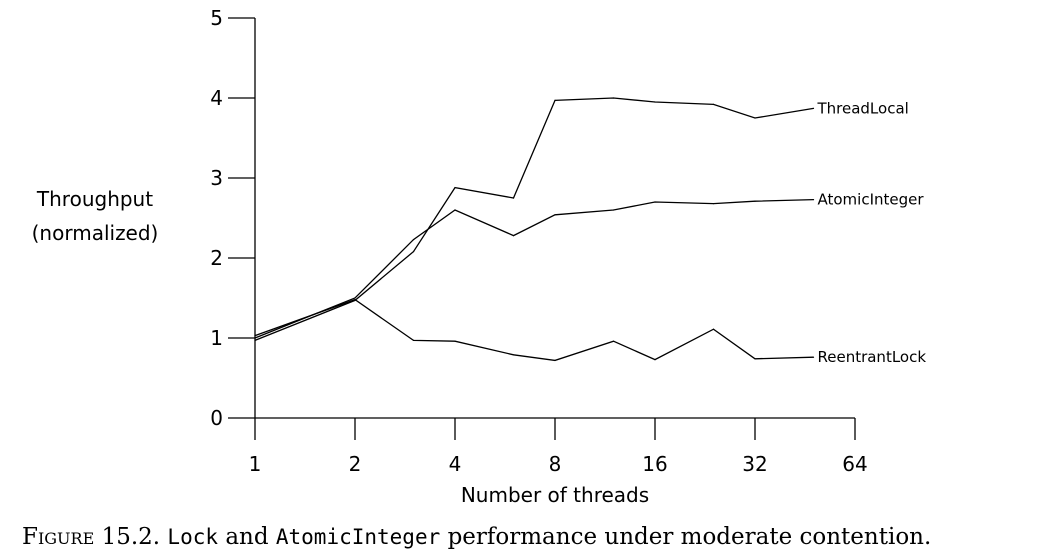  What do you see at coordinates (534, 330) in the screenshot?
I see `series-line-reentrantlock` at bounding box center [534, 330].